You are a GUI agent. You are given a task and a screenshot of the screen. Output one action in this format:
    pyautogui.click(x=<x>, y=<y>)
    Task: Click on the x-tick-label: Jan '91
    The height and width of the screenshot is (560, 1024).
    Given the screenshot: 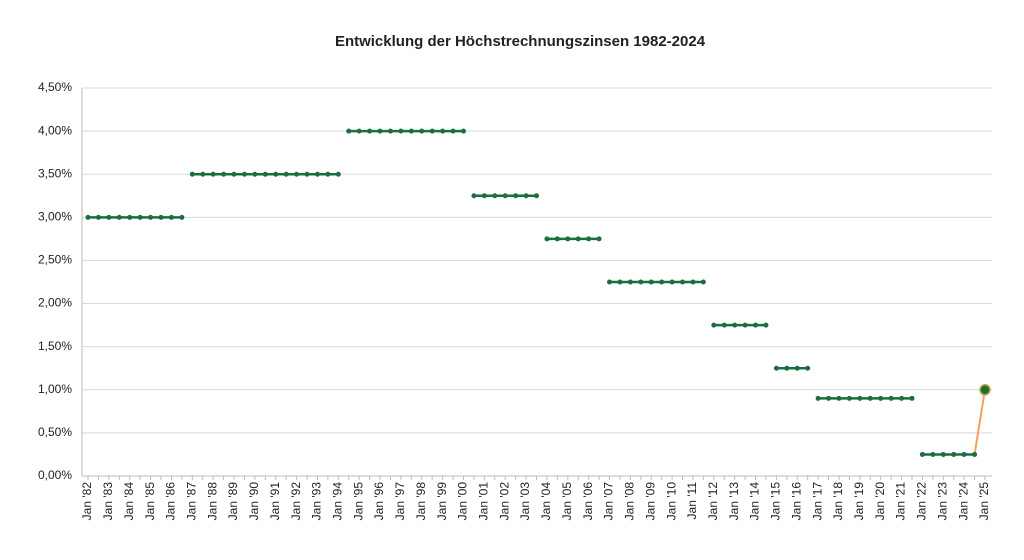 What is the action you would take?
    pyautogui.click(x=275, y=501)
    